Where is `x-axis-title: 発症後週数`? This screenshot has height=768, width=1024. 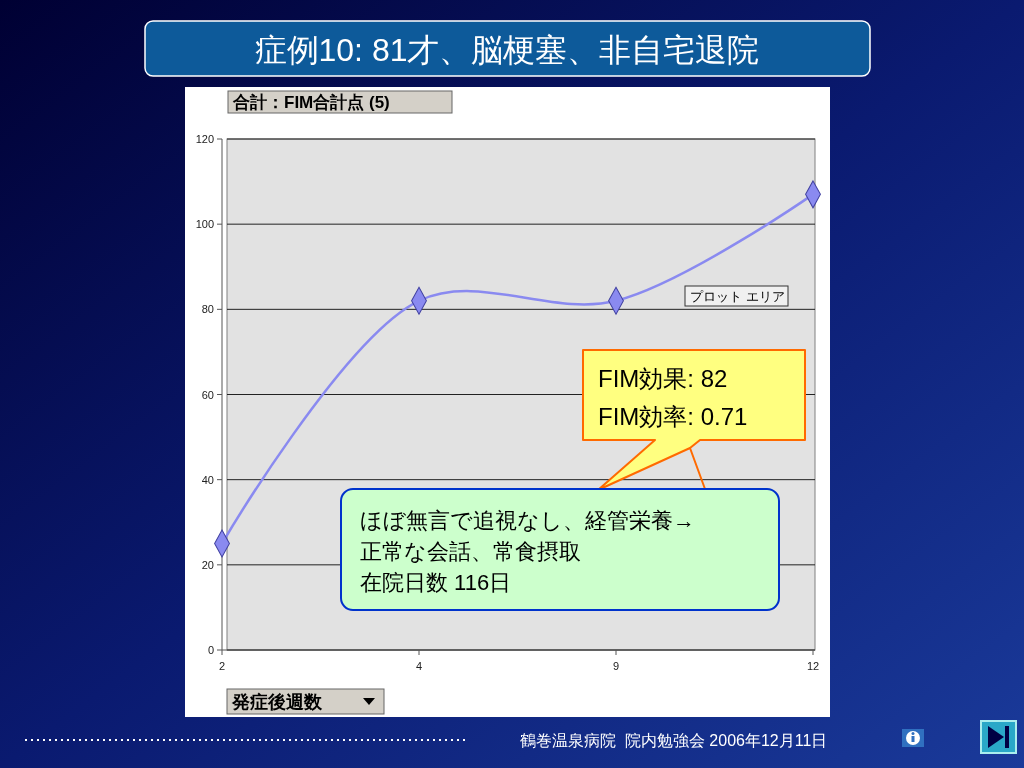 x-axis-title: 発症後週数 is located at coordinates (277, 702).